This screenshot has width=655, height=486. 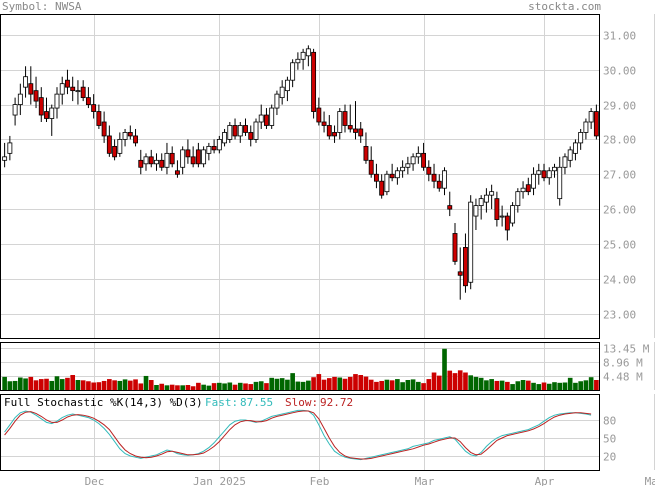 I want to click on x-tick-label: Dec, so click(x=95, y=480).